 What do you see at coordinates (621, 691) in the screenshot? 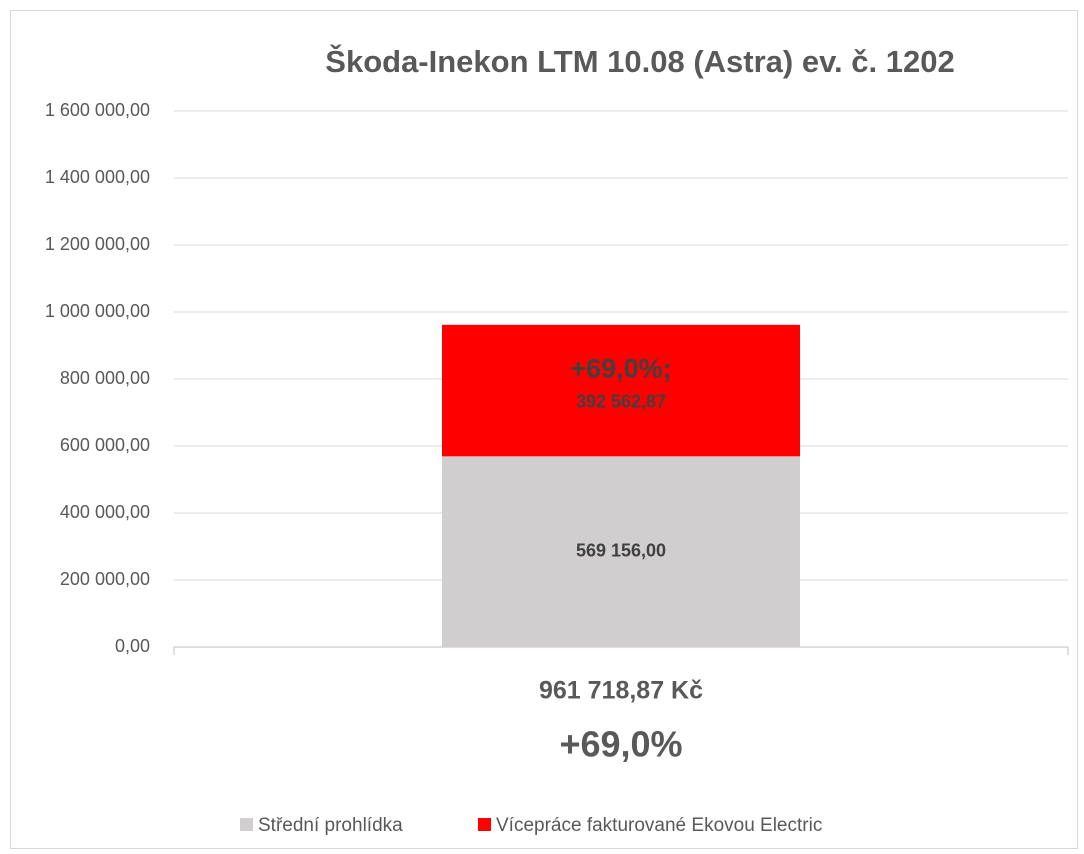
I see `x-tick-label: 961 718,87 Kč` at bounding box center [621, 691].